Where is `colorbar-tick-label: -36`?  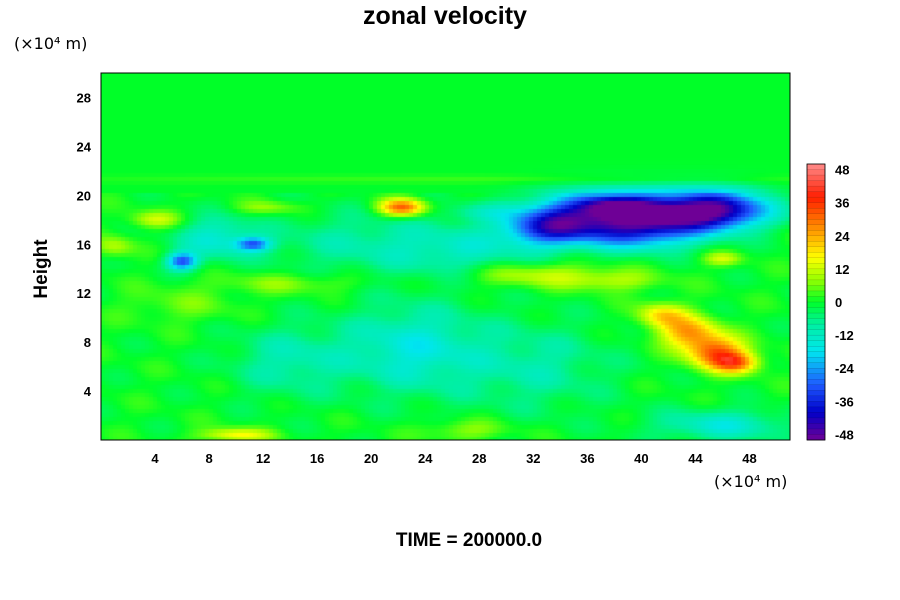 colorbar-tick-label: -36 is located at coordinates (844, 401).